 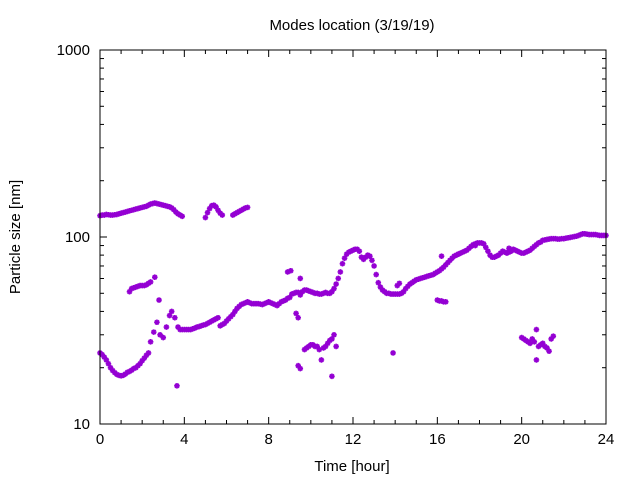 I want to click on y-tick-label: 10, so click(x=81, y=424).